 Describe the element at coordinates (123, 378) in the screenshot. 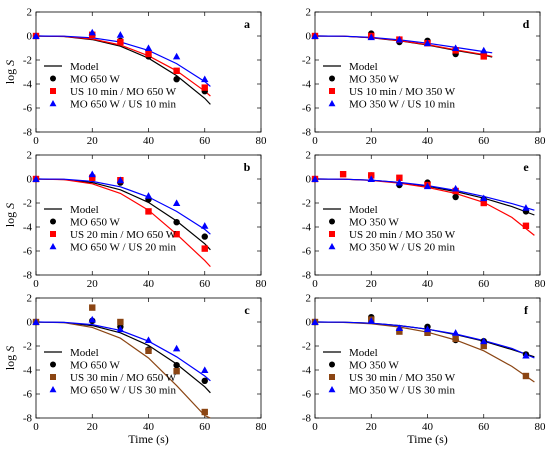

I see `legend-label-2: US 30 min / MO 650 W` at that location.